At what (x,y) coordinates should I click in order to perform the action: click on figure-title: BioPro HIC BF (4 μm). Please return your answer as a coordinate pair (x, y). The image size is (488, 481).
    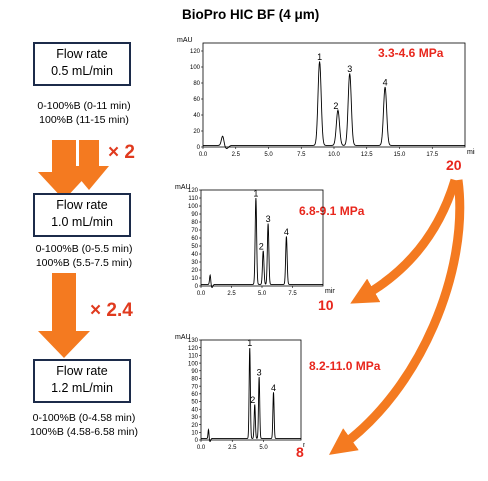
    Looking at the image, I should click on (251, 14).